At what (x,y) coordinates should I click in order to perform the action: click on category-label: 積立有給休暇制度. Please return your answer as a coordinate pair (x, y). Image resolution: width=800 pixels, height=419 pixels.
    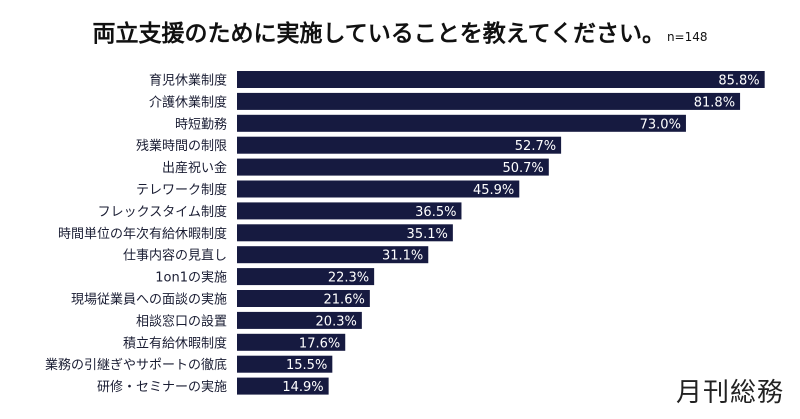
    Looking at the image, I should click on (175, 343).